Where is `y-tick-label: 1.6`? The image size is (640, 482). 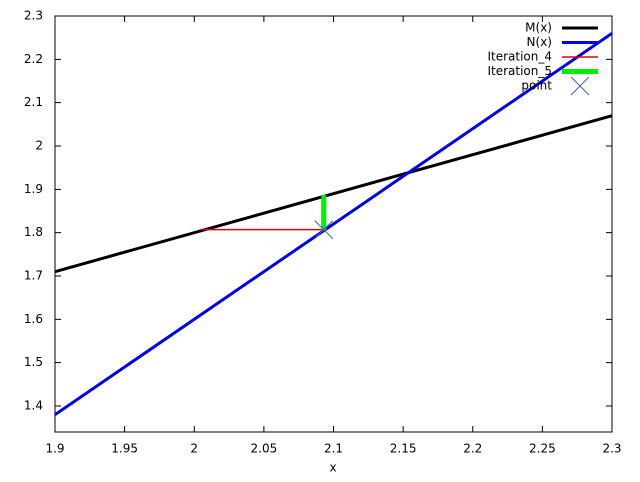 y-tick-label: 1.6 is located at coordinates (33, 319).